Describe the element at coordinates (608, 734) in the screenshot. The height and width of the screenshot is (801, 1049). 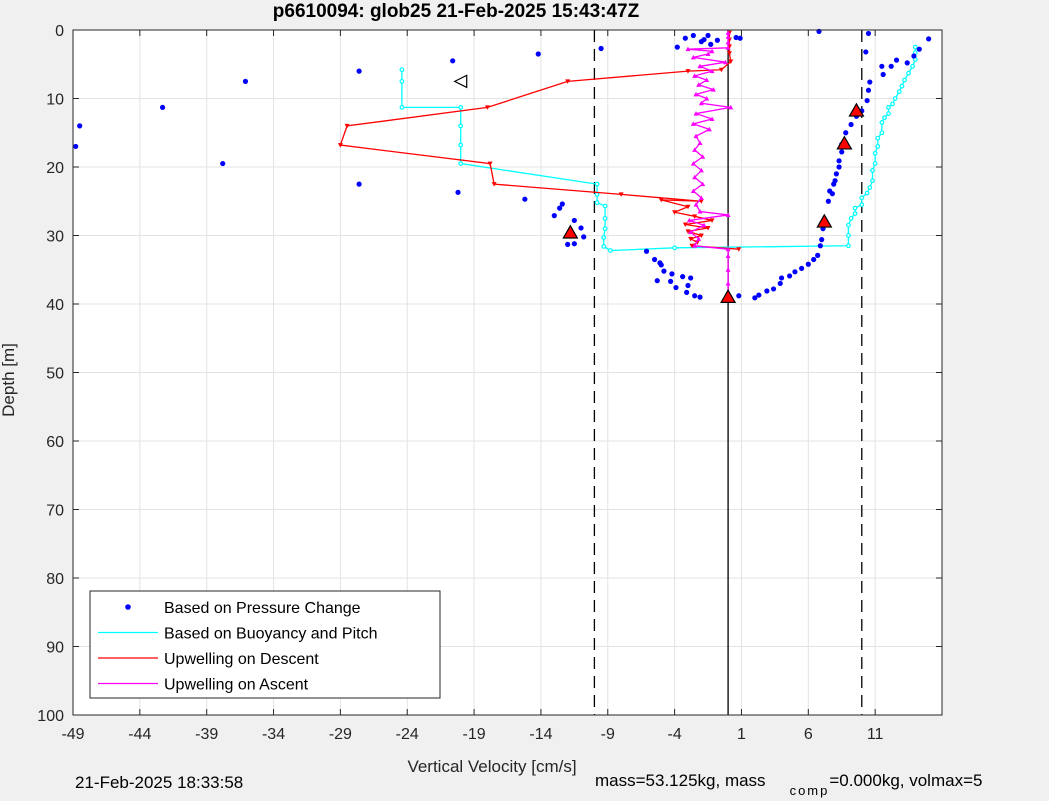
I see `x-tick-label: -9` at that location.